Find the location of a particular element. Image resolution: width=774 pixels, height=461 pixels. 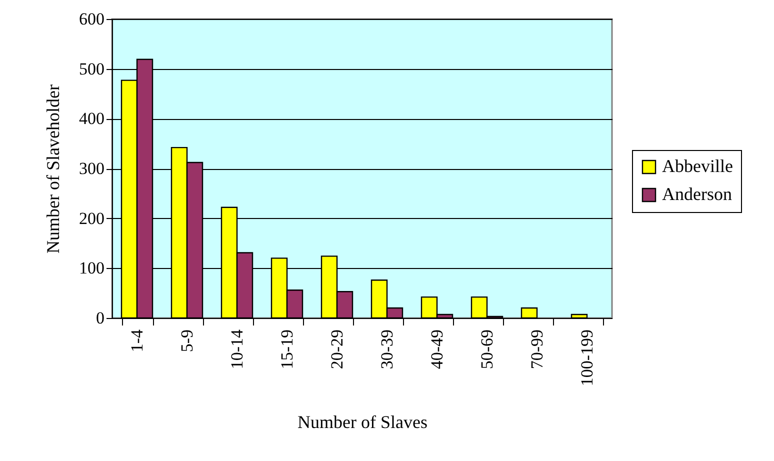

x-tick-label: 40-49 is located at coordinates (437, 350).